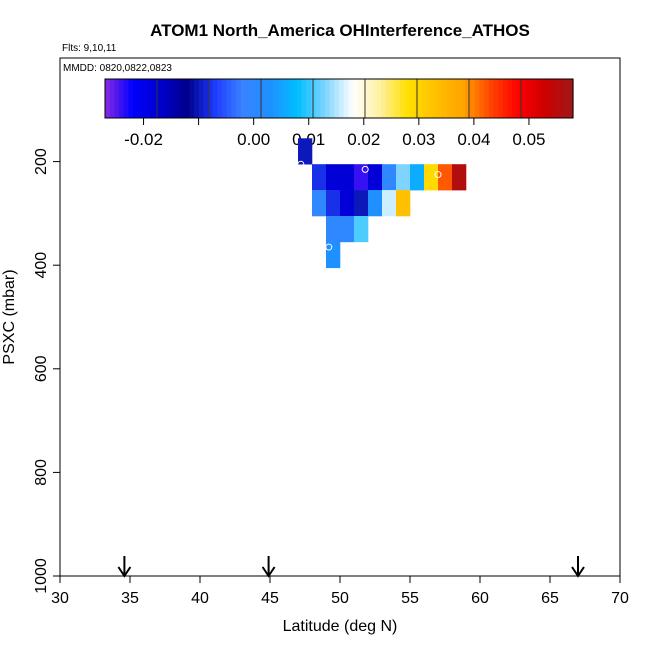 The width and height of the screenshot is (650, 650). Describe the element at coordinates (340, 626) in the screenshot. I see `x-axis-label: Latitude (deg N)` at that location.